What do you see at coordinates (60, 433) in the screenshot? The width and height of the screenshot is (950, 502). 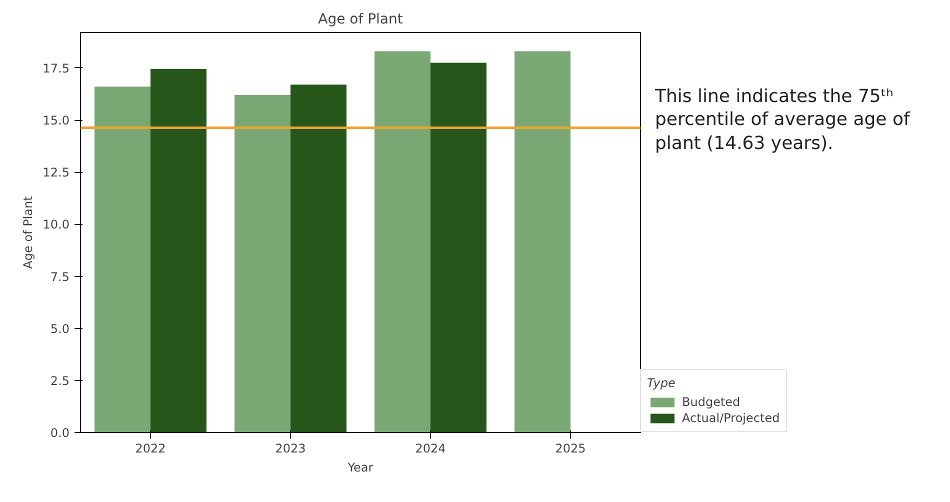 I see `y-tick-label: 0.0` at bounding box center [60, 433].